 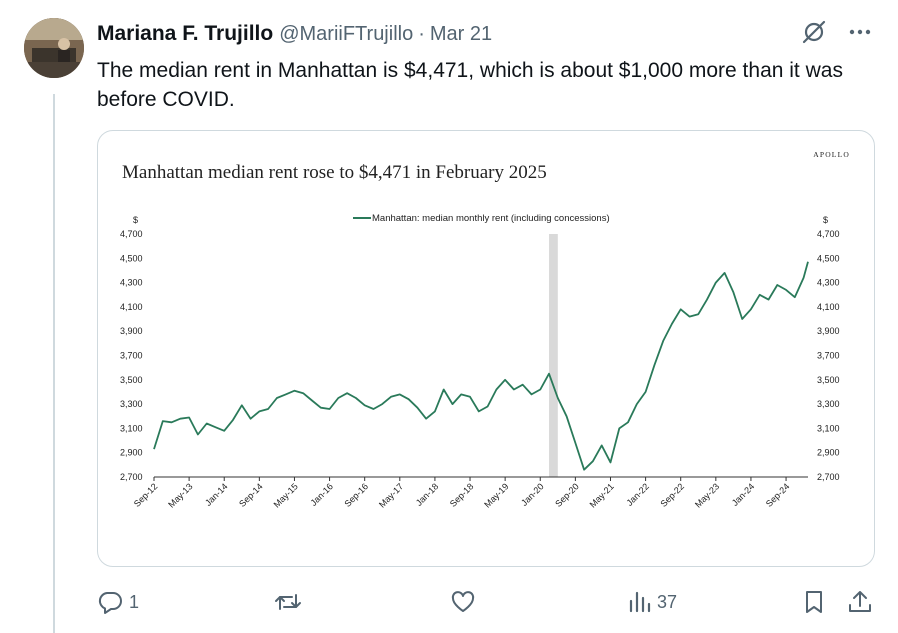 I want to click on y-tick-label-left: 4,700, so click(x=131, y=234).